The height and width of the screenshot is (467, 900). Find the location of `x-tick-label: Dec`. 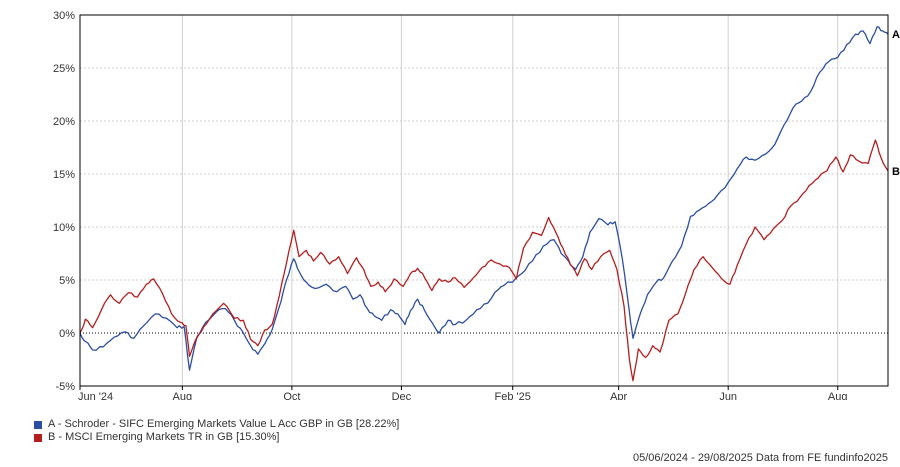

x-tick-label: Dec is located at coordinates (402, 395).